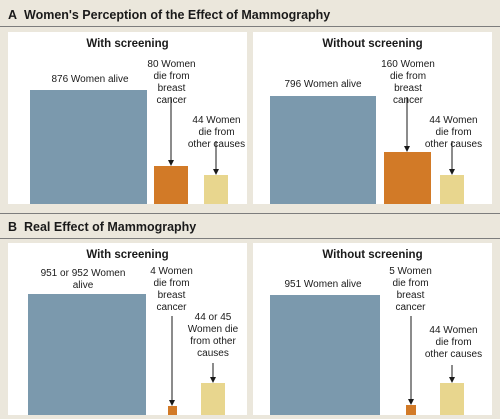 The height and width of the screenshot is (419, 500). Describe the element at coordinates (410, 289) in the screenshot. I see `label-breast-cancer-deaths: 5 Women die from breast cancer` at that location.